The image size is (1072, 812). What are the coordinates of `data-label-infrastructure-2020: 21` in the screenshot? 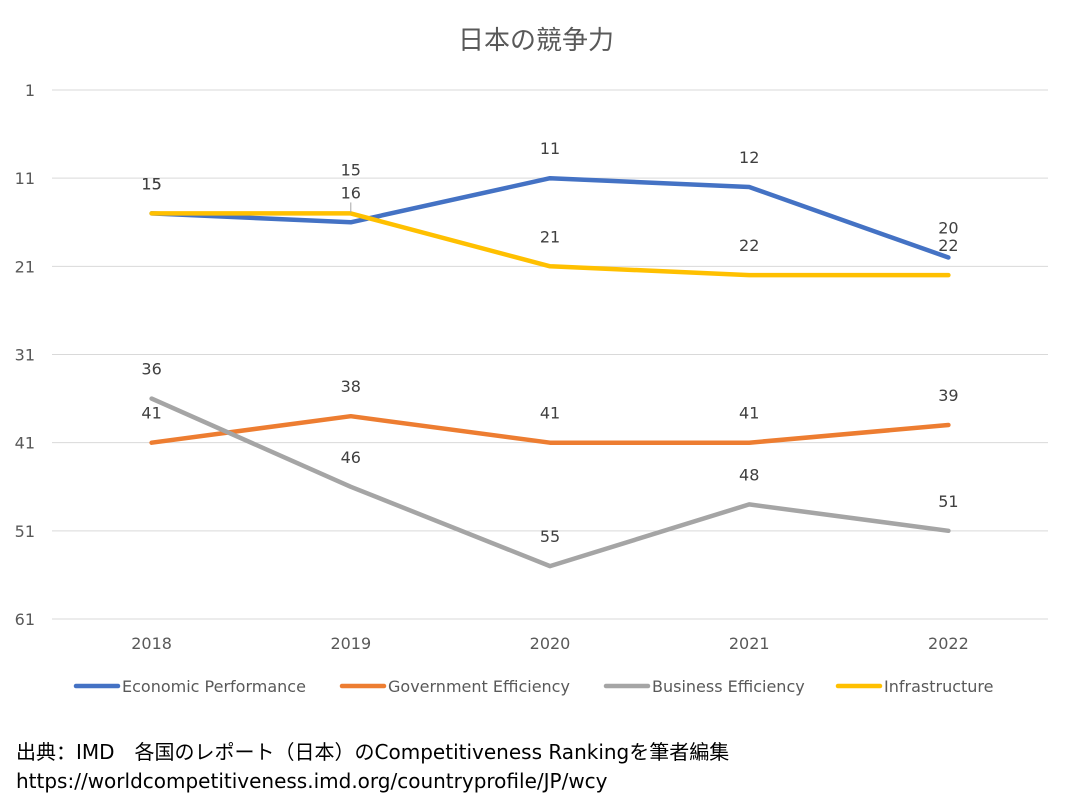 It's located at (550, 236).